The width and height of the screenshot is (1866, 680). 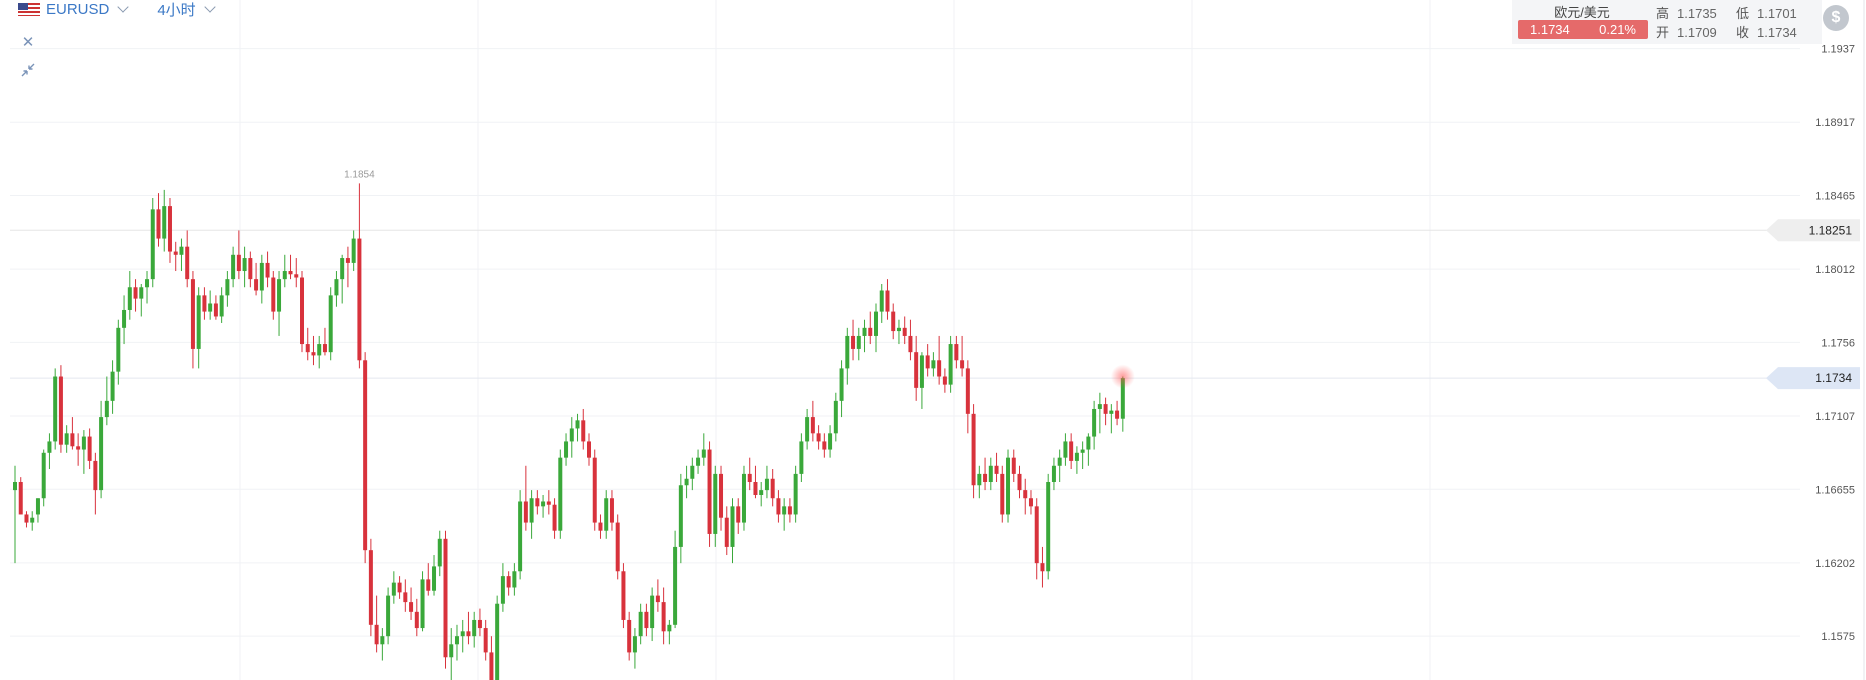 What do you see at coordinates (1743, 32) in the screenshot?
I see `close-label: 收` at bounding box center [1743, 32].